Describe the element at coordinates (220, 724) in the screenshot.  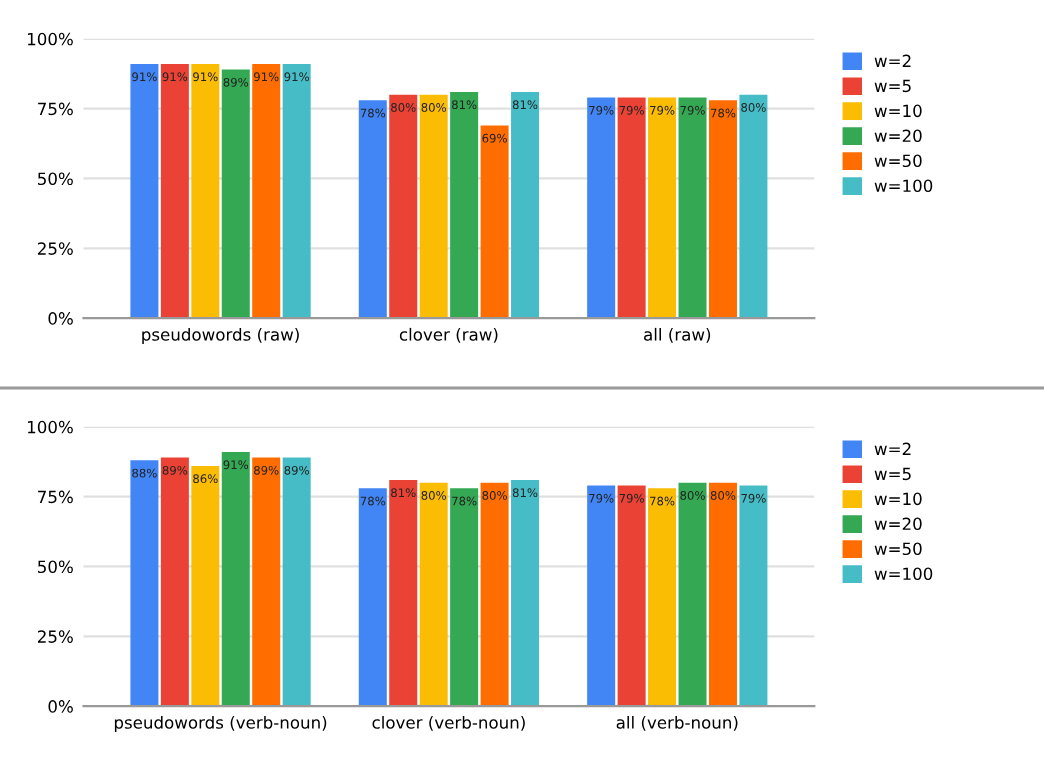
I see `x-tick-label: pseudowords (verb-noun)` at that location.